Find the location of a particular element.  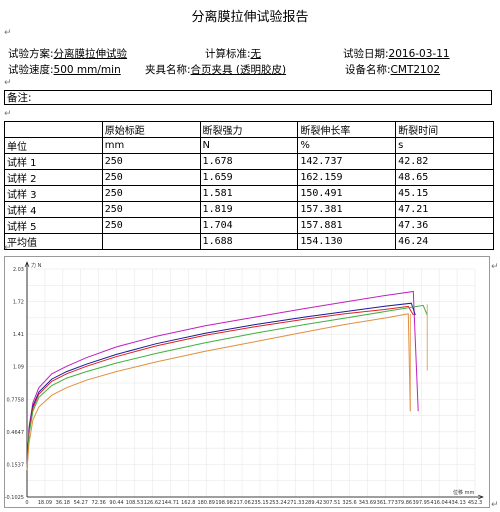

x-tick-label: 379.86 is located at coordinates (404, 503).